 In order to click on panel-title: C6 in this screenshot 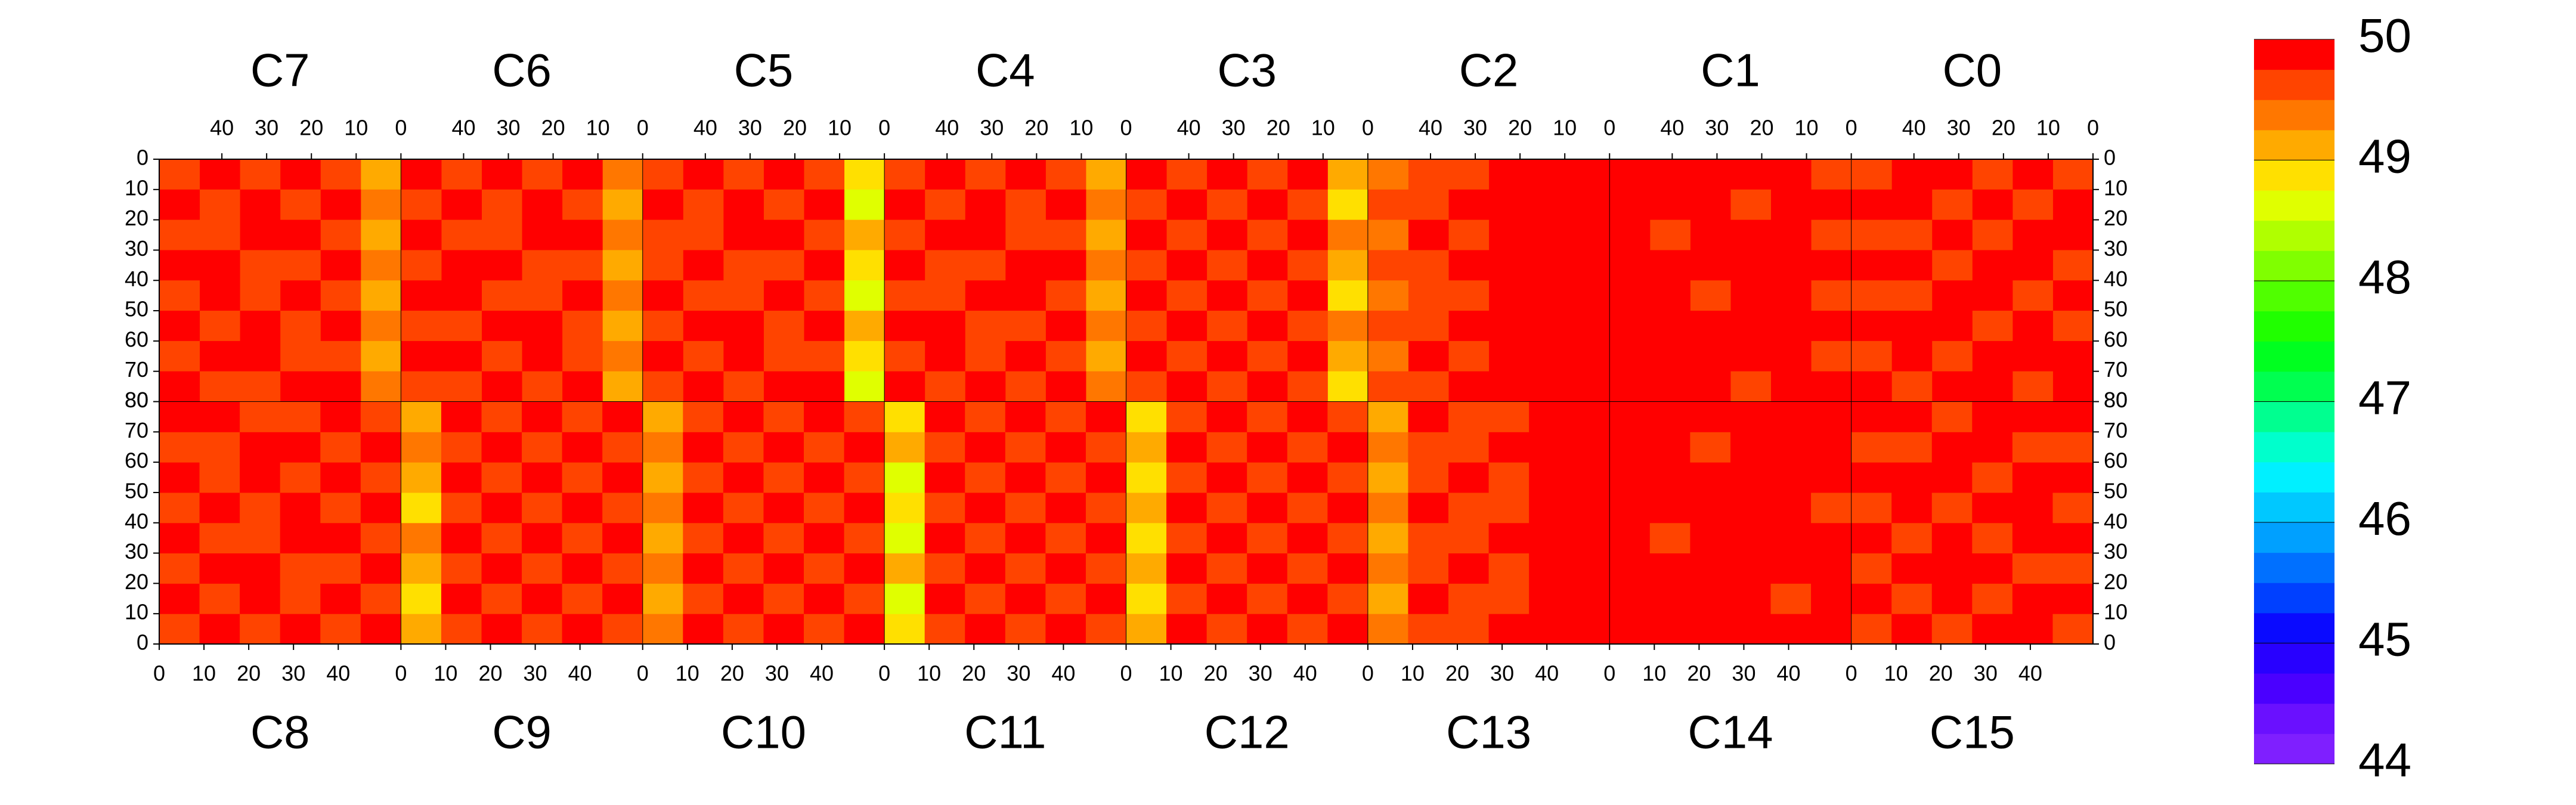, I will do `click(522, 70)`.